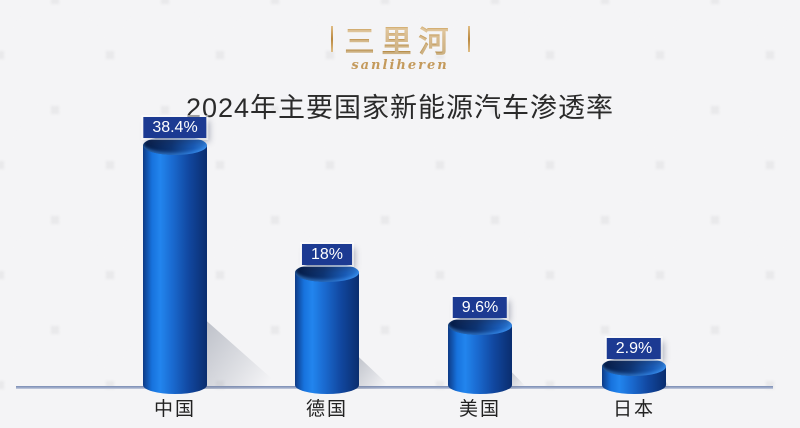  I want to click on logo-divider-left-icon, so click(331, 39).